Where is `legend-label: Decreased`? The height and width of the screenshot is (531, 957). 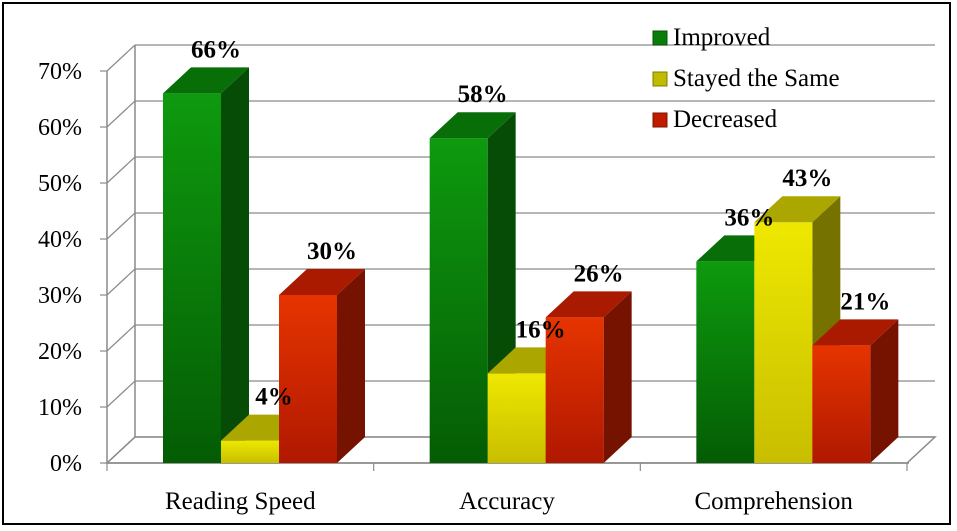
legend-label: Decreased is located at coordinates (725, 119).